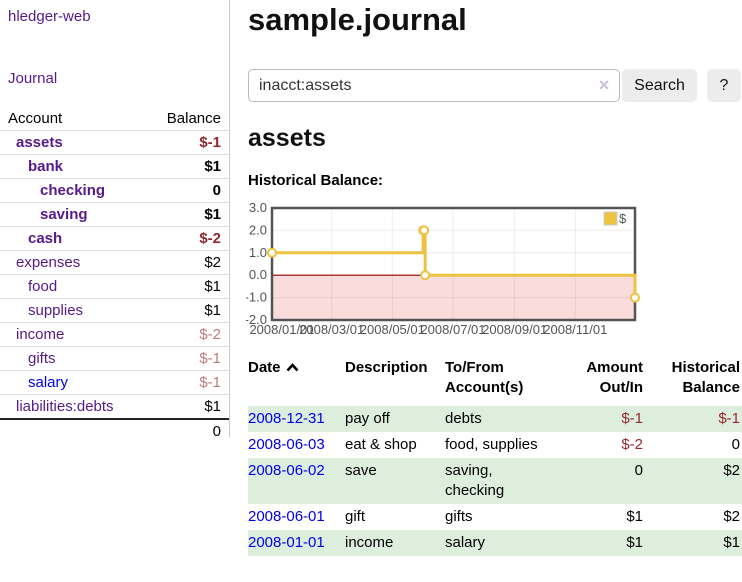 The image size is (742, 582). I want to click on register-date-cell: 2008-06-02, so click(296, 481).